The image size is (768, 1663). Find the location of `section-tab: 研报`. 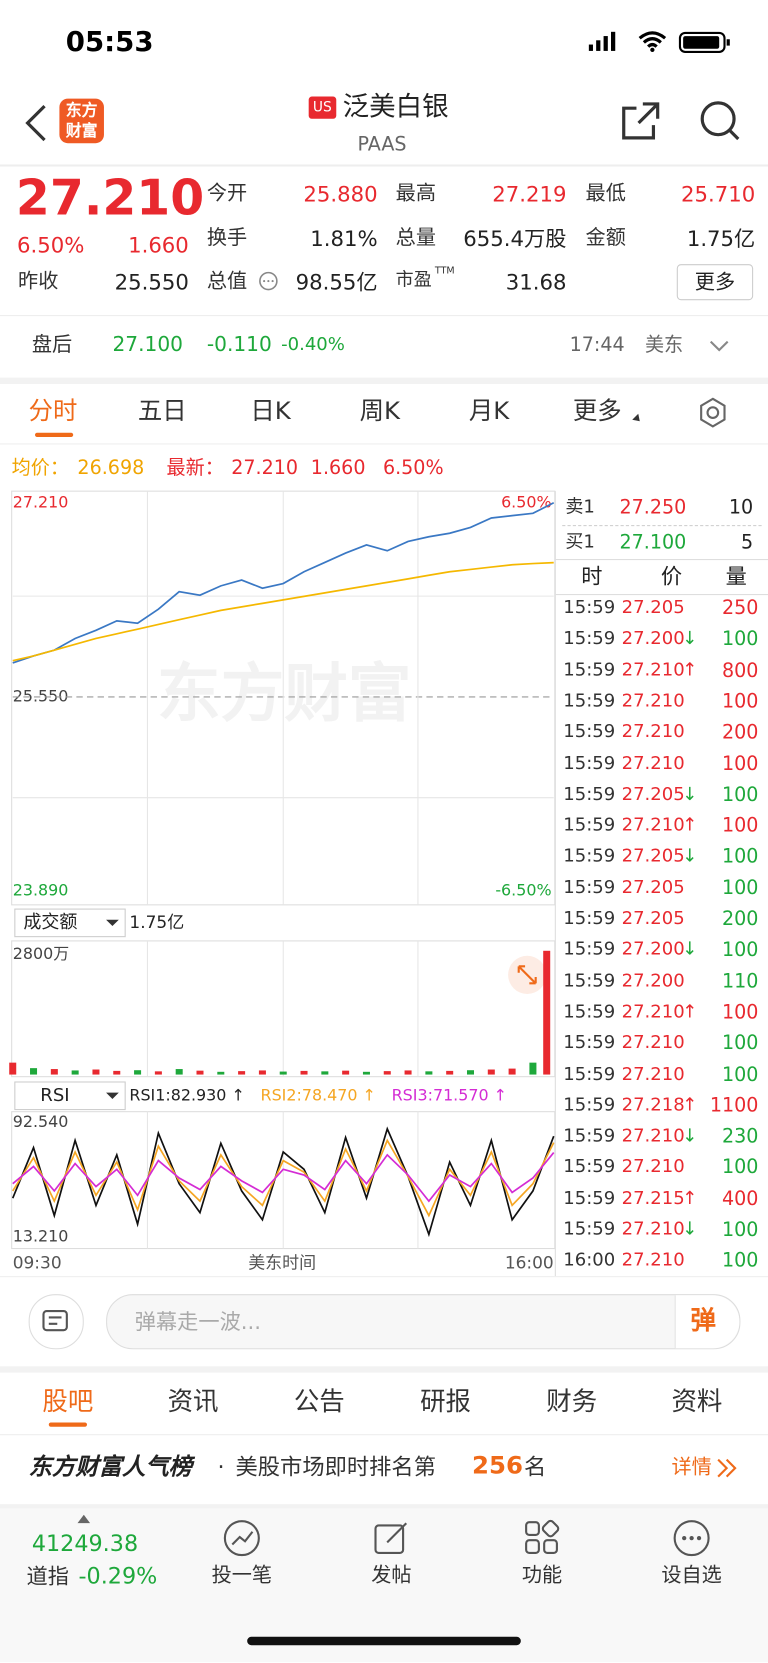

section-tab: 研报 is located at coordinates (445, 1401).